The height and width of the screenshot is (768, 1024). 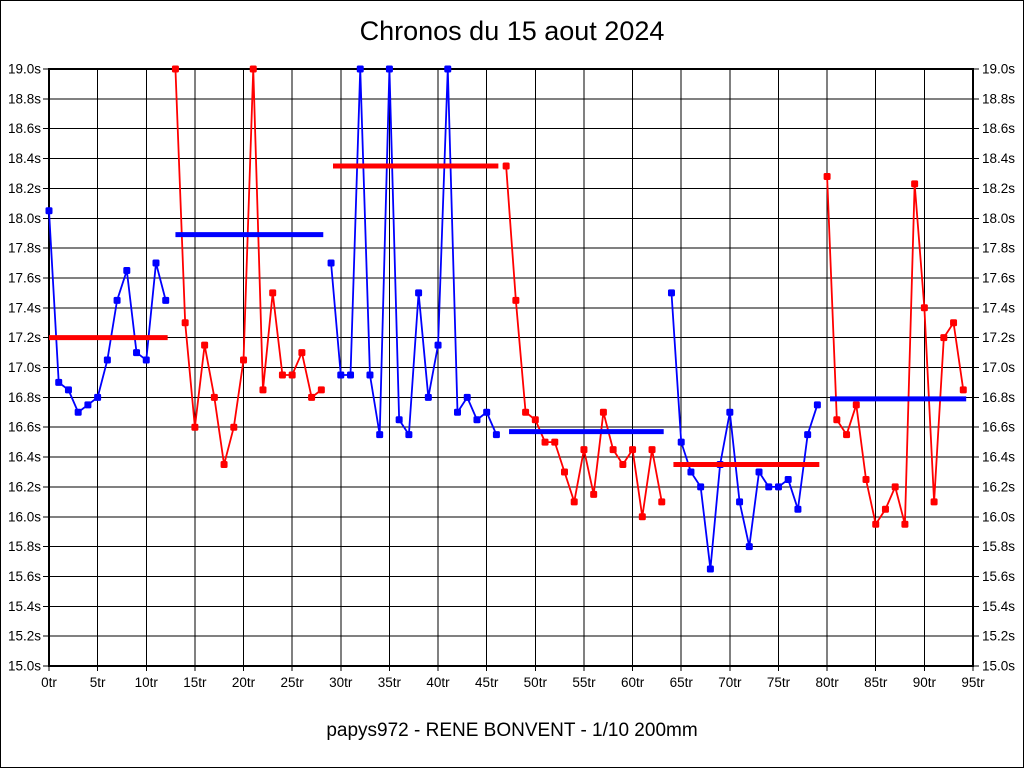 What do you see at coordinates (195, 682) in the screenshot?
I see `svg-text: 15tr` at bounding box center [195, 682].